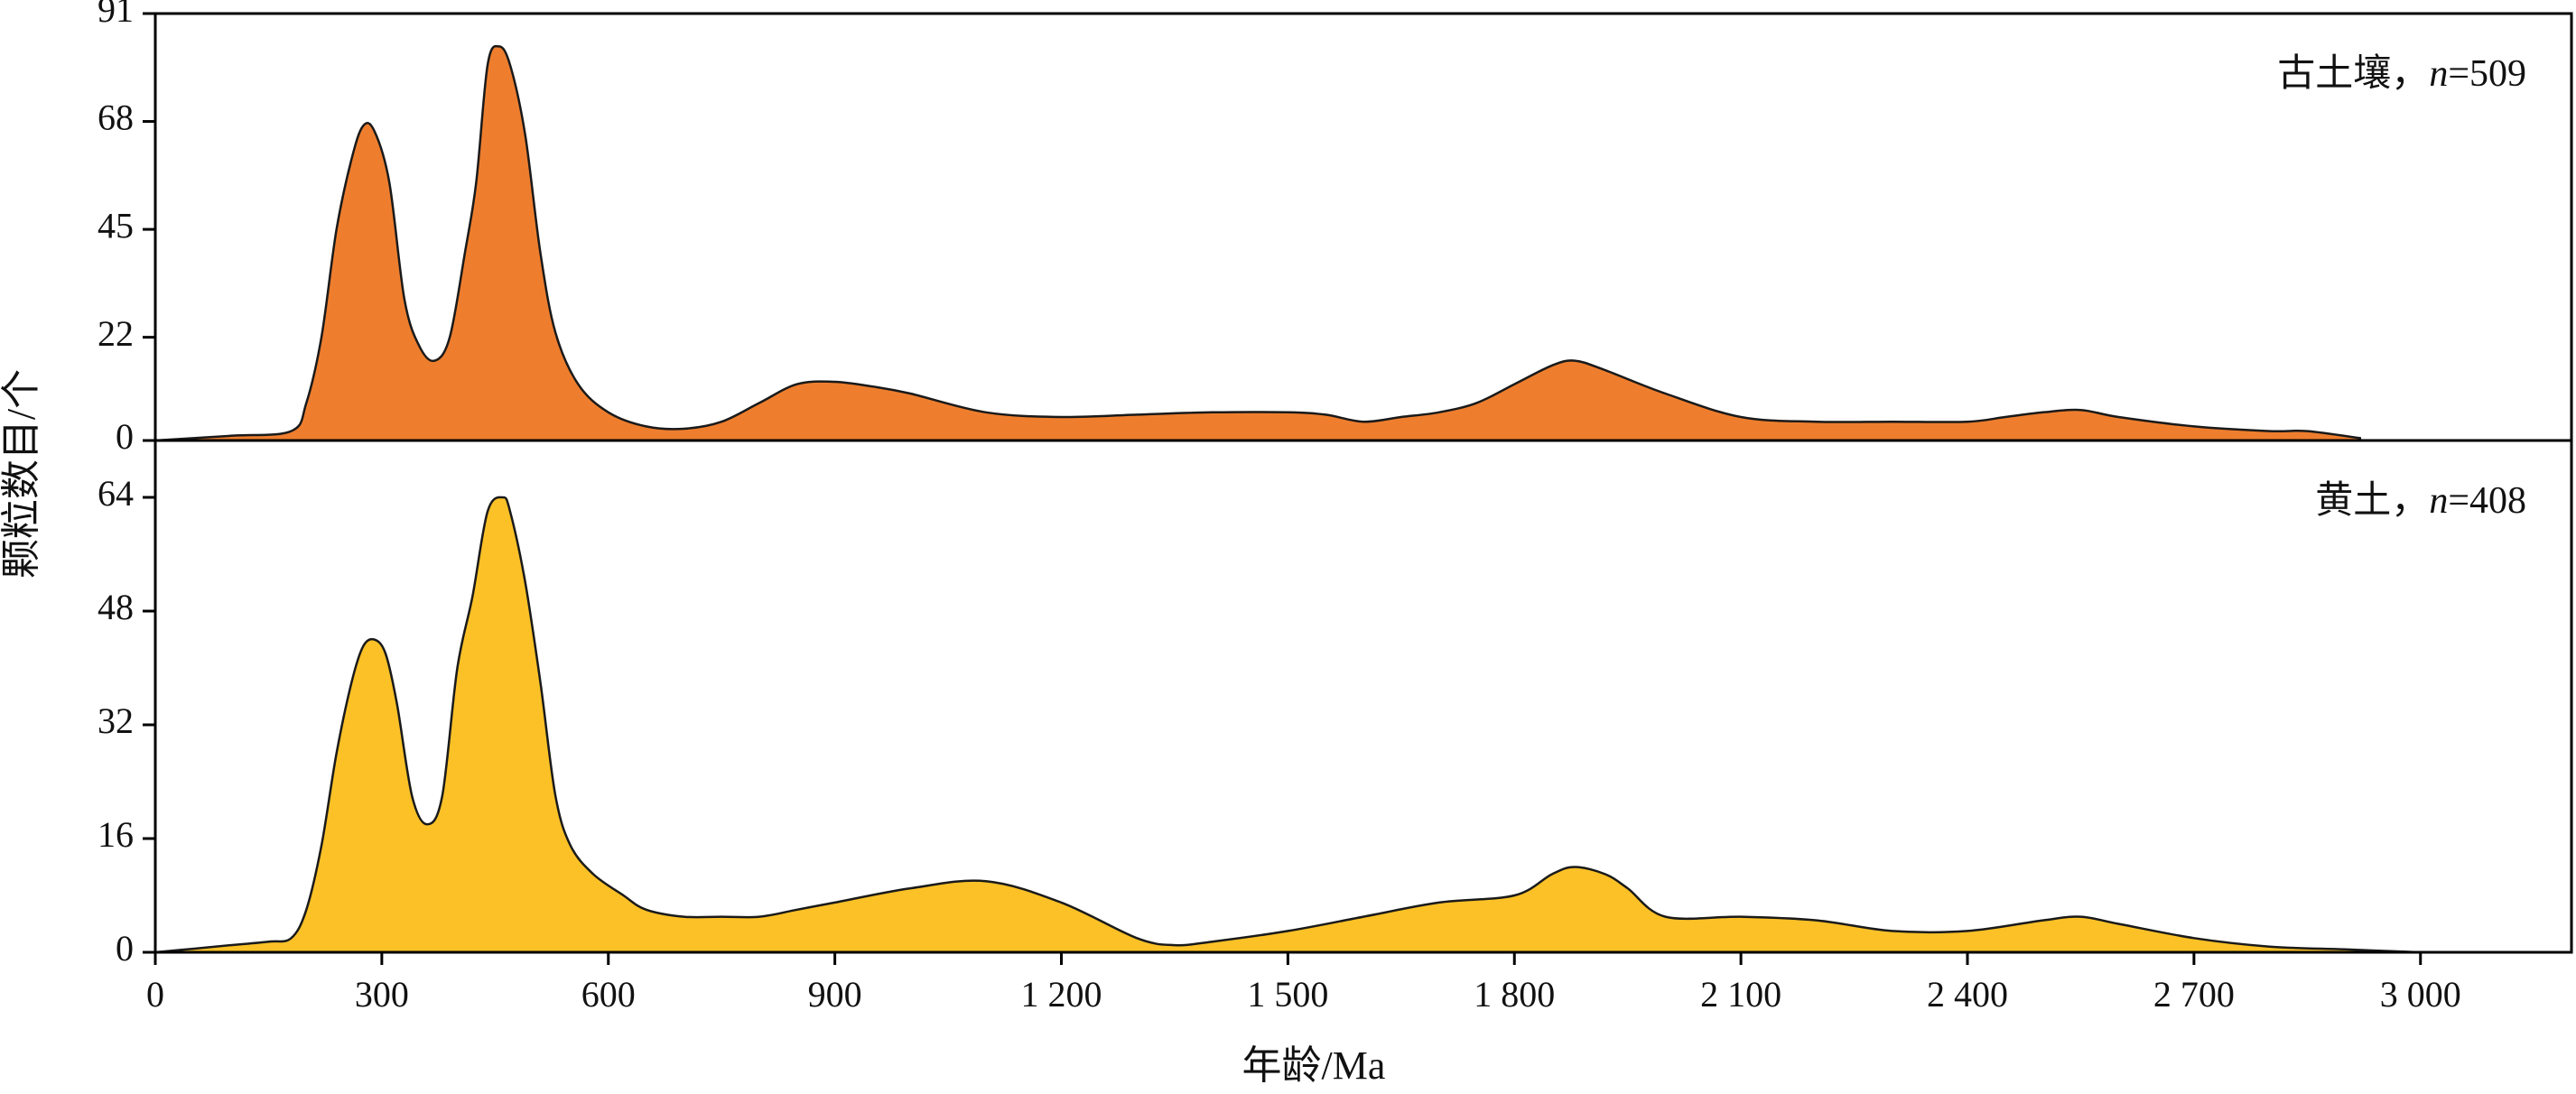 Image resolution: width=2576 pixels, height=1094 pixels. Describe the element at coordinates (2353, 74) in the screenshot. I see `panel-label-text: 古土壤，` at that location.